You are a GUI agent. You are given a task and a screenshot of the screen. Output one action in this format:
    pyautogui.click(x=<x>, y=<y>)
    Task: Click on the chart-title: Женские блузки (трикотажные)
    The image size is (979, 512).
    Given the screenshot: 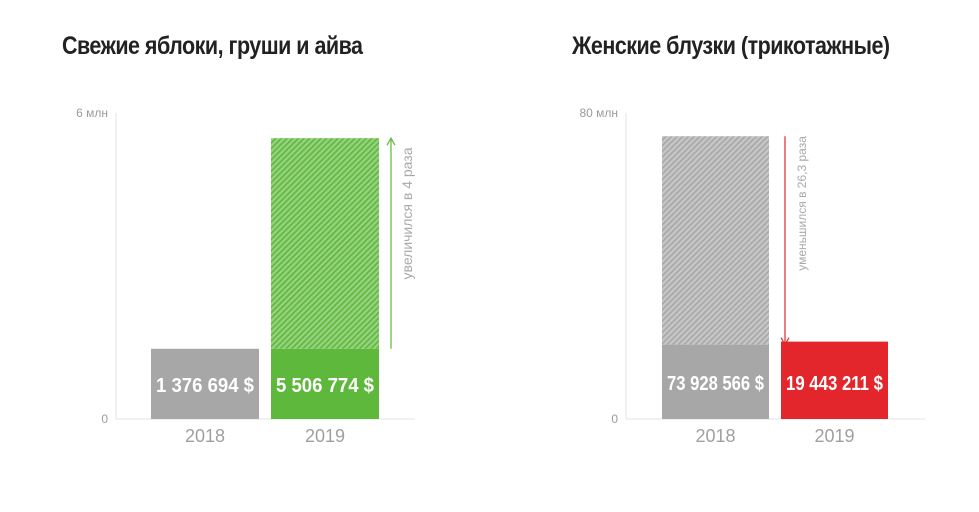 What is the action you would take?
    pyautogui.click(x=731, y=46)
    